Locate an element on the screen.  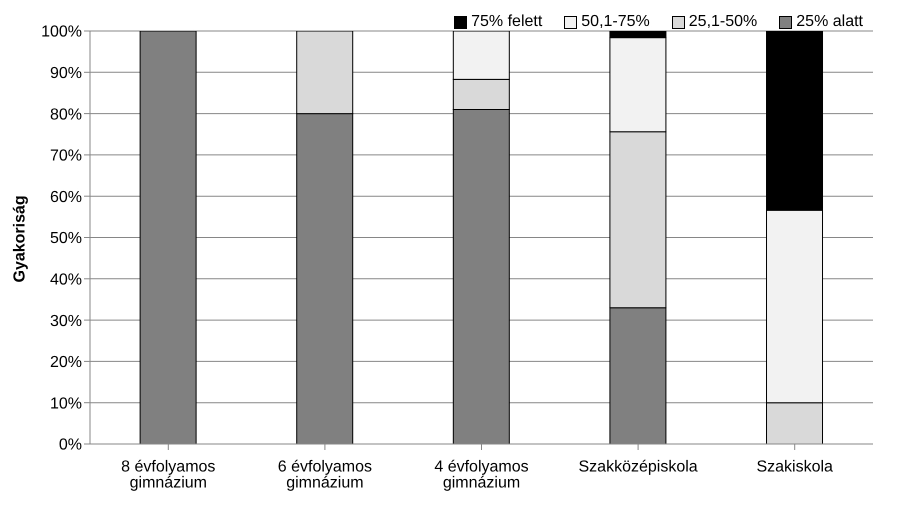
x-tick-label: 6 évfolyamos gimnázium is located at coordinates (325, 475).